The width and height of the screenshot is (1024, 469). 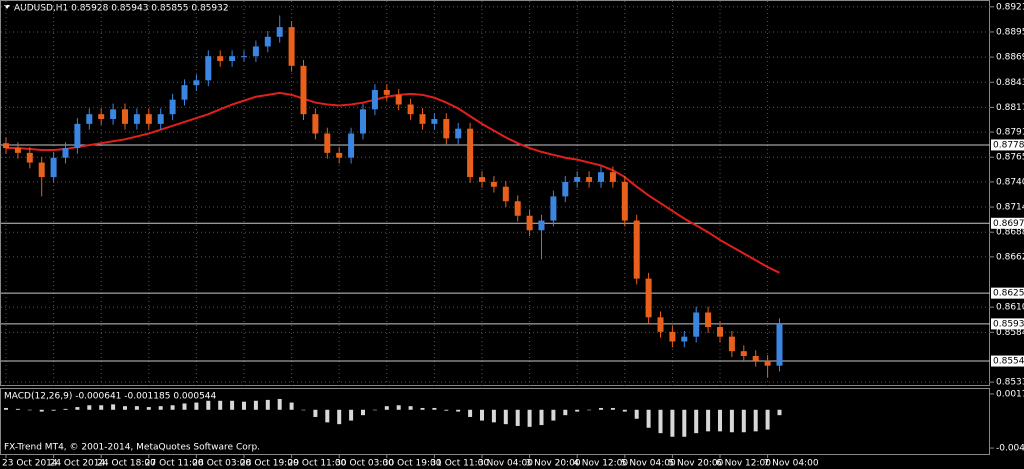 I want to click on x-tick-label: 30 Oct 03:00, so click(x=364, y=464).